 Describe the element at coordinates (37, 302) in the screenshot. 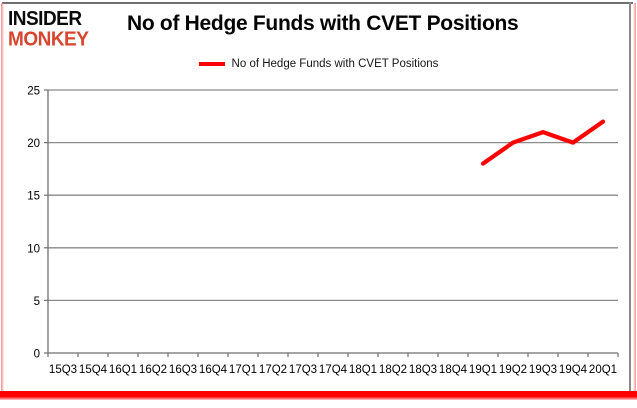

I see `y-axis-label: 5` at that location.